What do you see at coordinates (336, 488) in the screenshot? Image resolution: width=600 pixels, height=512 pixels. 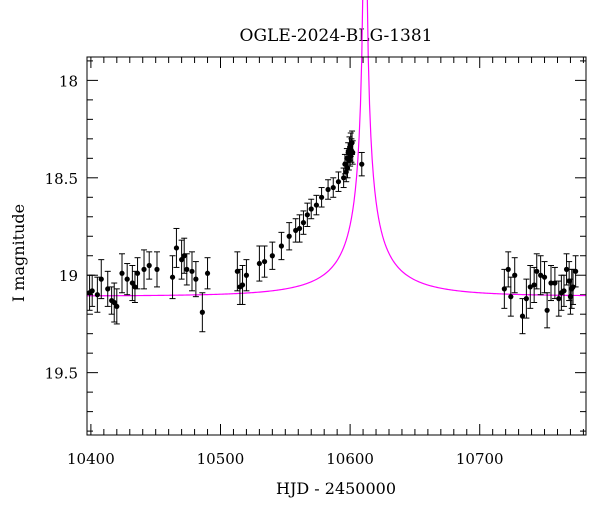 I see `x-axis-label: HJD - 2450000` at bounding box center [336, 488].